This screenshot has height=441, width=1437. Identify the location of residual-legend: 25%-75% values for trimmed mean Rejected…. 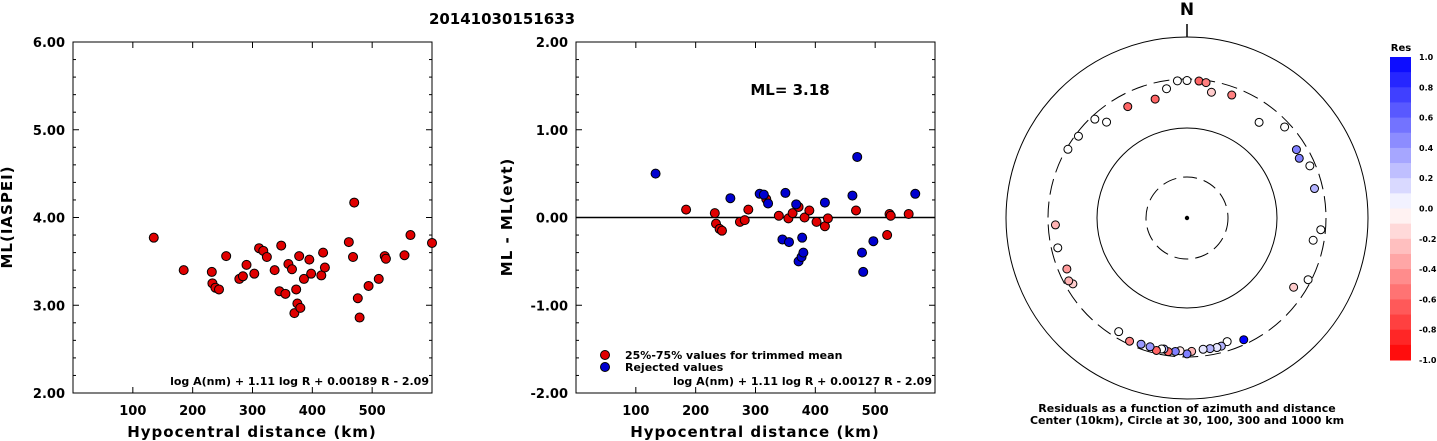
(721, 361).